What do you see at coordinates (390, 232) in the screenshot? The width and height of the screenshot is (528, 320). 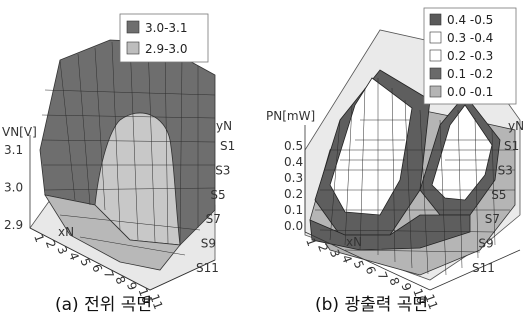 I see `surface-b-dark-band` at bounding box center [390, 232].